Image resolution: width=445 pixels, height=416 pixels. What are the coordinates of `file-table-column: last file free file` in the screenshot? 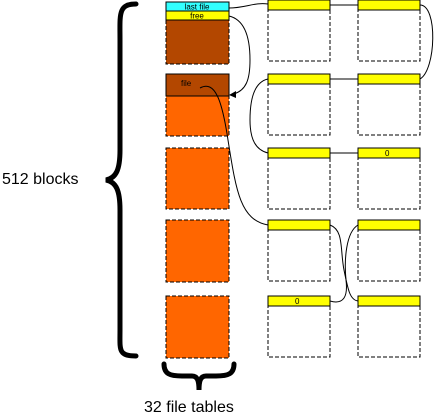 It's located at (197, 180).